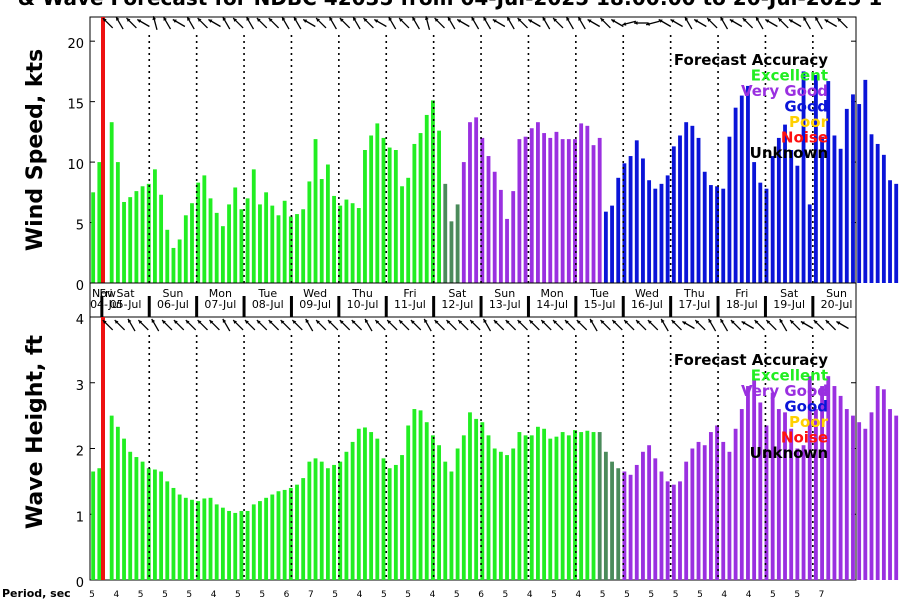  I want to click on day-name: Thu, so click(362, 293).